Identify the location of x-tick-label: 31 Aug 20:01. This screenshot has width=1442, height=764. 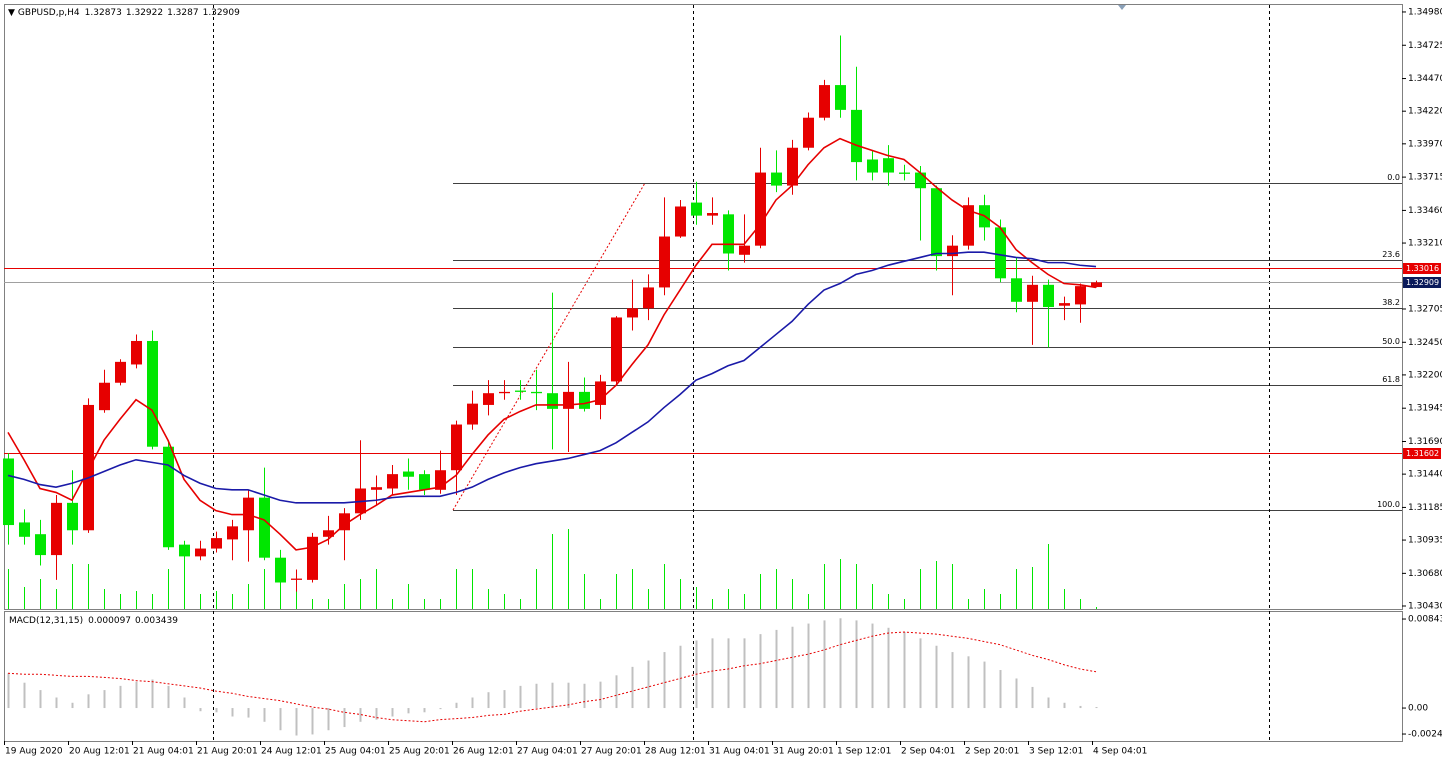
(803, 752).